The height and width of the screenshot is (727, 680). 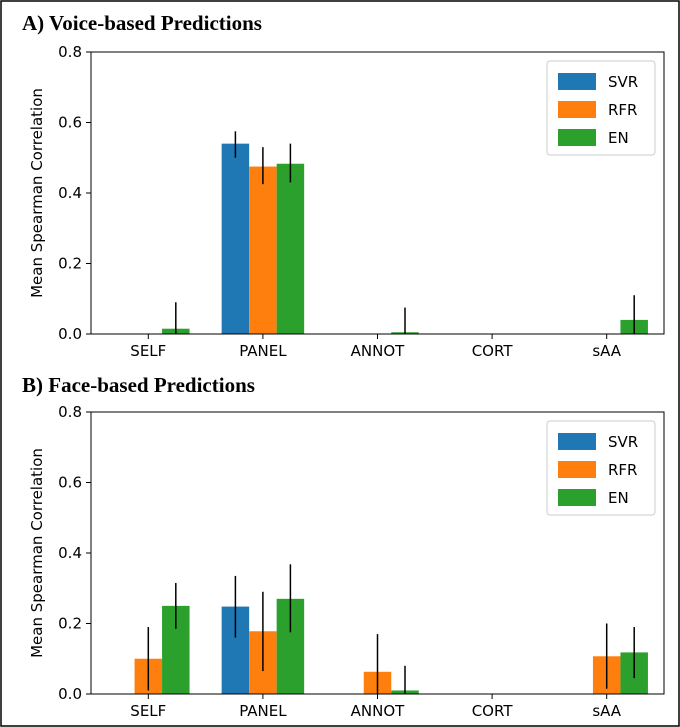 I want to click on bar-svr-panel, so click(x=235, y=238).